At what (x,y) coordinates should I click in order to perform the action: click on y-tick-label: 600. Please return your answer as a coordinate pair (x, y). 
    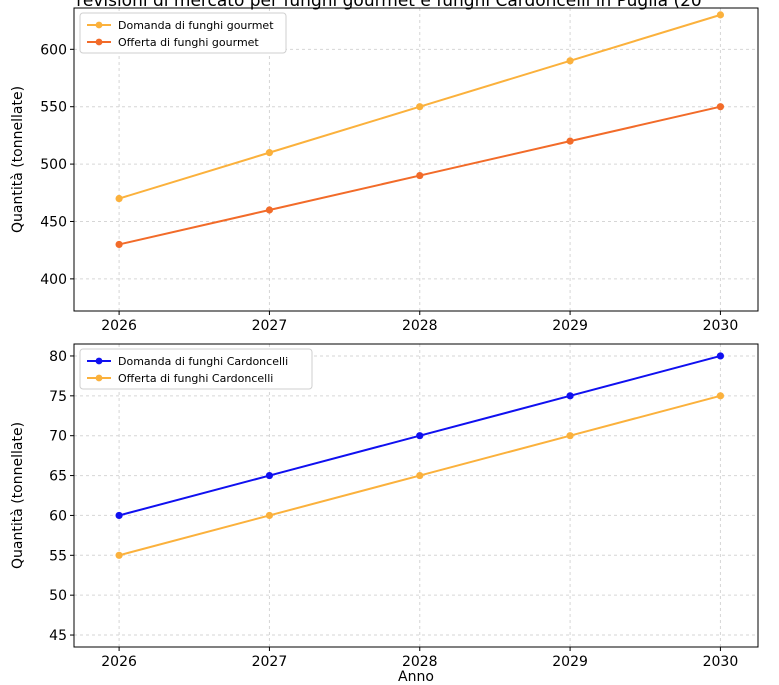
    Looking at the image, I should click on (53, 50).